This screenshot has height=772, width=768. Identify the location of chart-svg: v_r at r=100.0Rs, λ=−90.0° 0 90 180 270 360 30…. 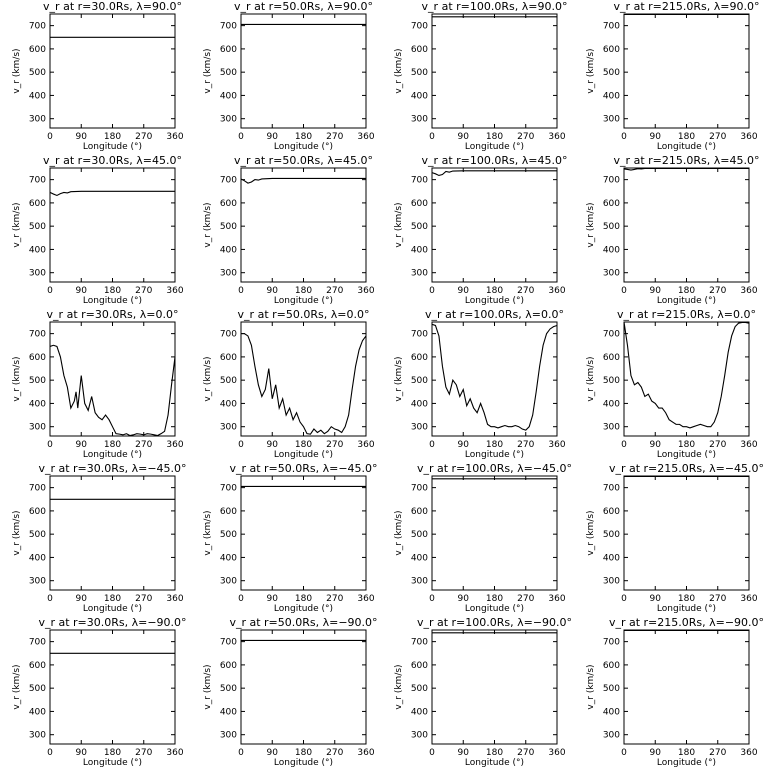
(483, 692).